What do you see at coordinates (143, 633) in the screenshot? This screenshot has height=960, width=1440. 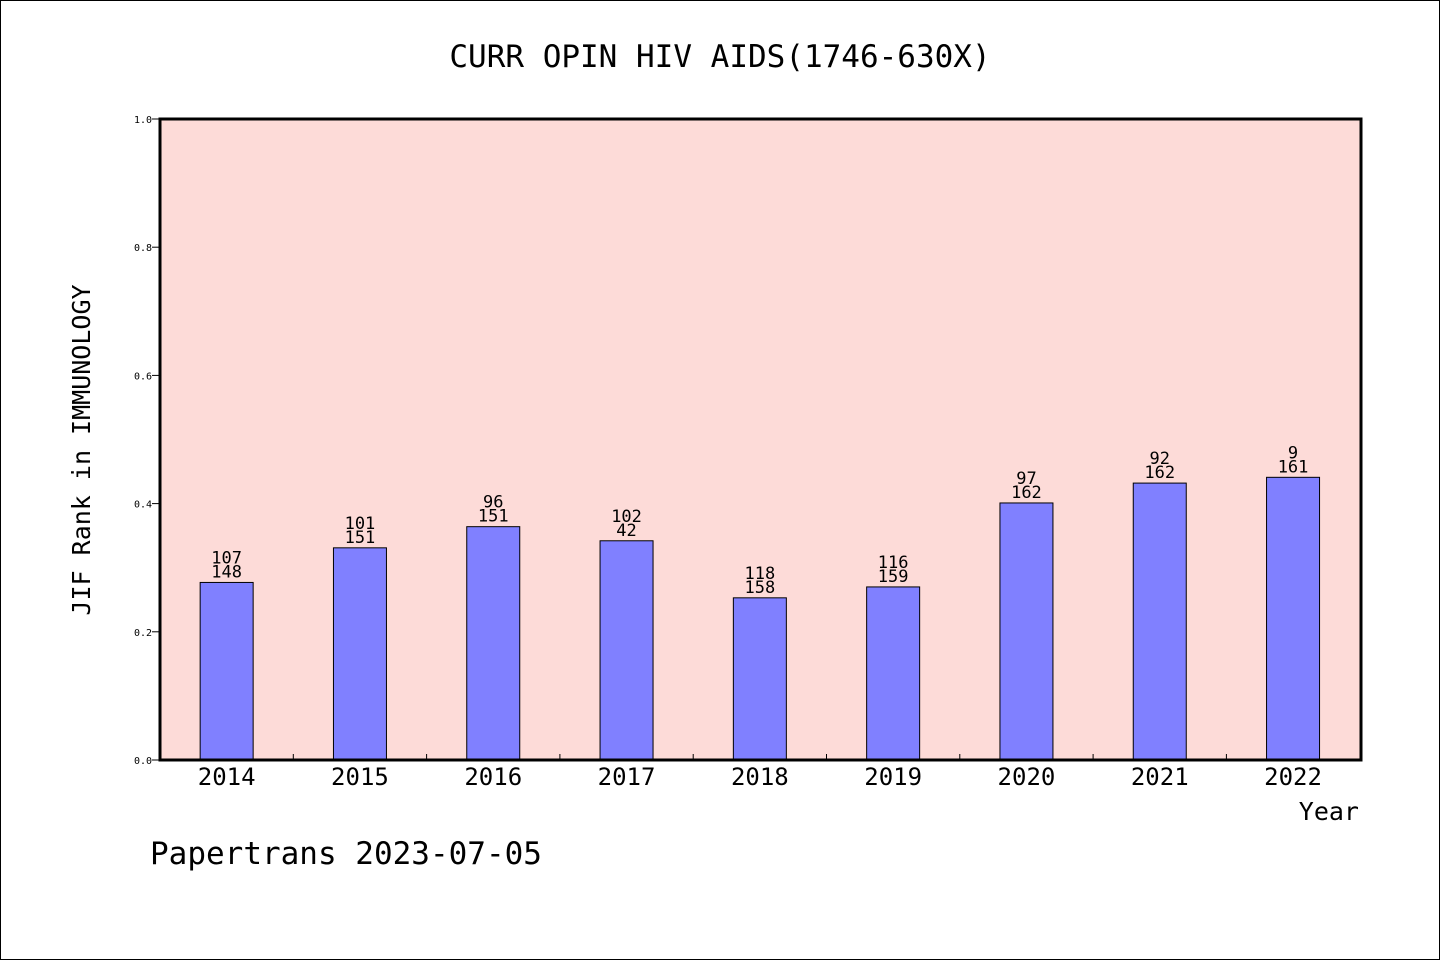 I see `y-tick-label-1: 0.2` at bounding box center [143, 633].